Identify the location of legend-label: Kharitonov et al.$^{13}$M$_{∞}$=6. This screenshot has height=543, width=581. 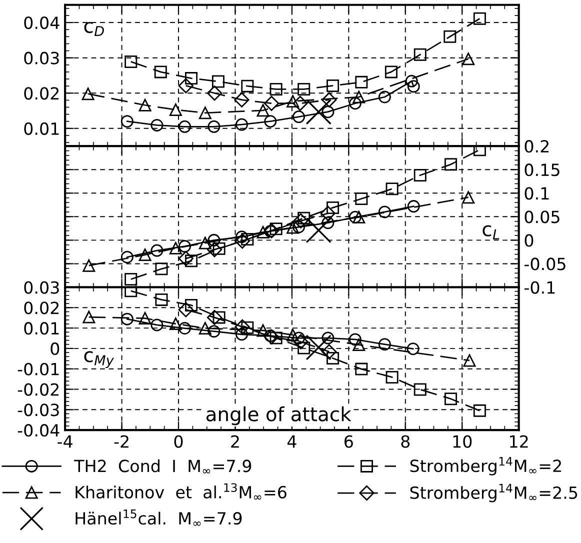
(181, 491).